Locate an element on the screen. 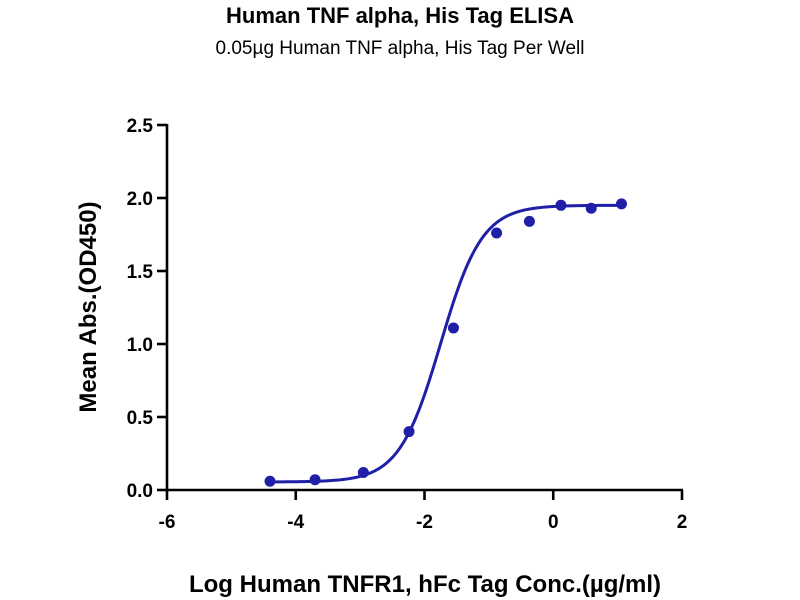 Image resolution: width=800 pixels, height=600 pixels. y-tick-label: 2.0 is located at coordinates (140, 199).